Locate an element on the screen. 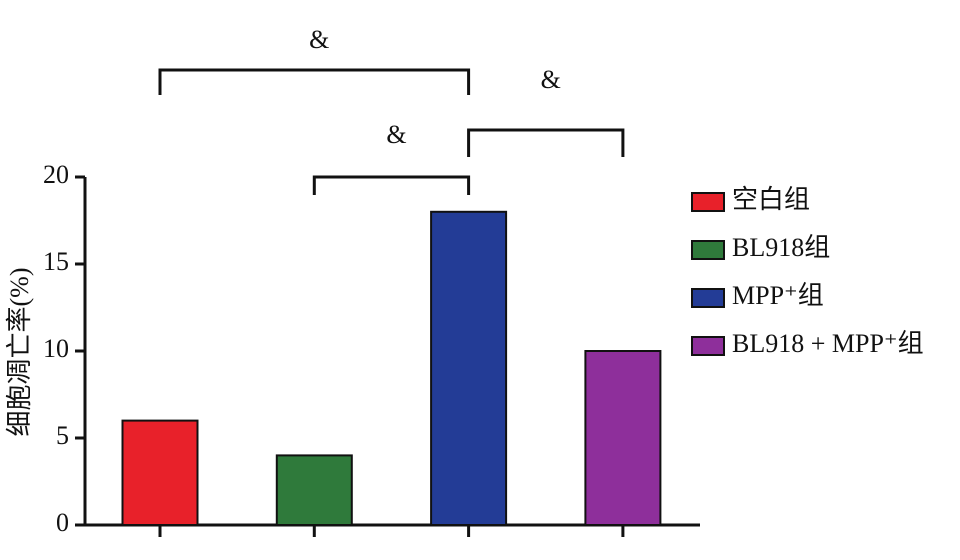 The image size is (960, 560). y-tick-label: 15 is located at coordinates (56, 261).